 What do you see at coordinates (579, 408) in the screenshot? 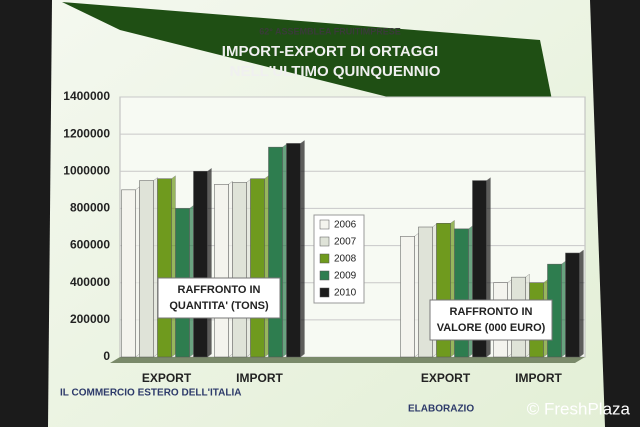
I see `watermark: © FreshPlaza` at bounding box center [579, 408].